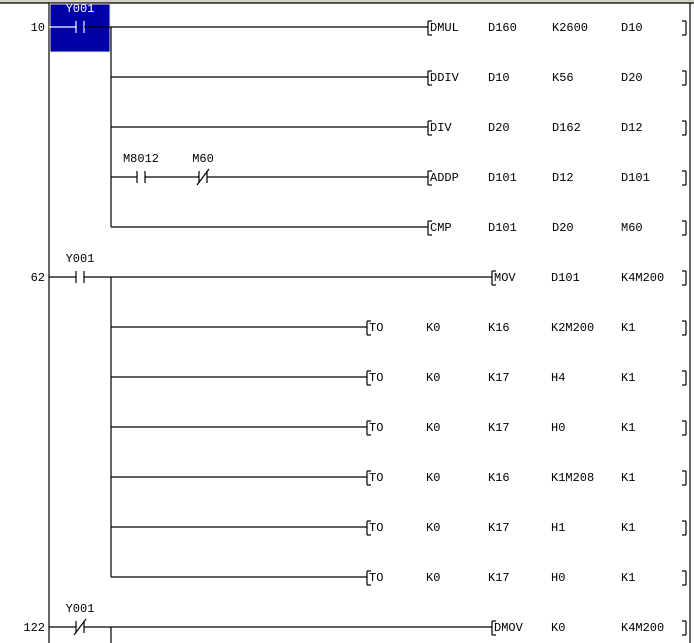 The image size is (694, 643). I want to click on instruction-op: DMOV, so click(509, 628).